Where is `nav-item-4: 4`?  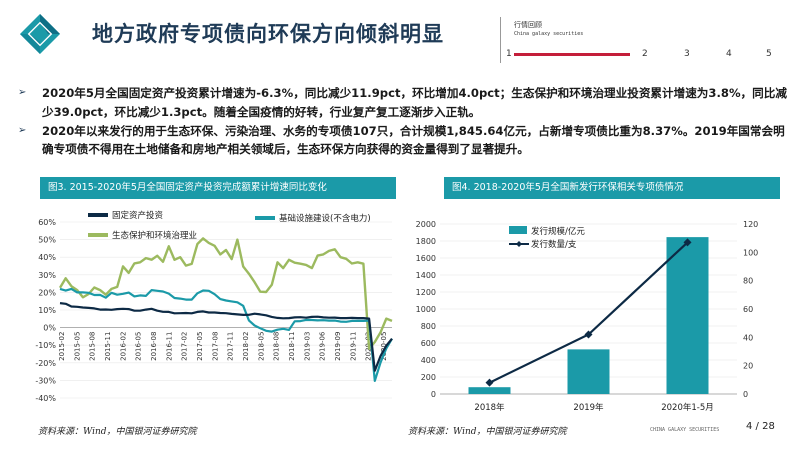 nav-item-4: 4 is located at coordinates (729, 54).